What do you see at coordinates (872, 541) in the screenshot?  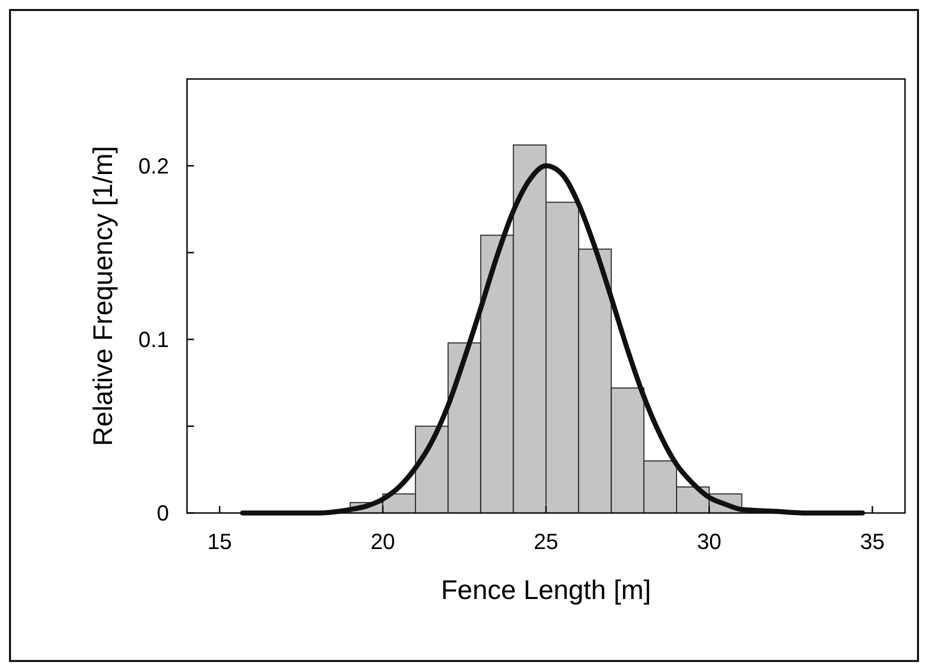 I see `x-tick-label: 35` at bounding box center [872, 541].